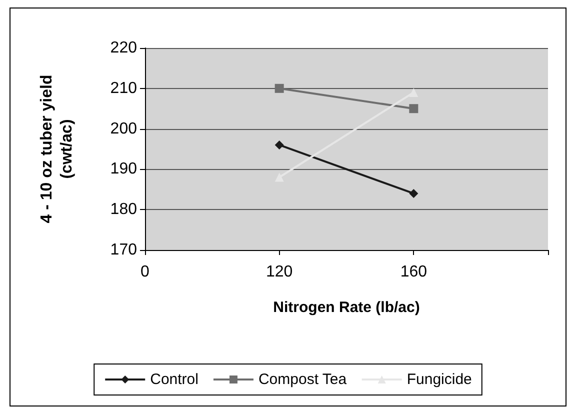 The image size is (576, 415). What do you see at coordinates (439, 379) in the screenshot?
I see `legend-label: Fungicide` at bounding box center [439, 379].